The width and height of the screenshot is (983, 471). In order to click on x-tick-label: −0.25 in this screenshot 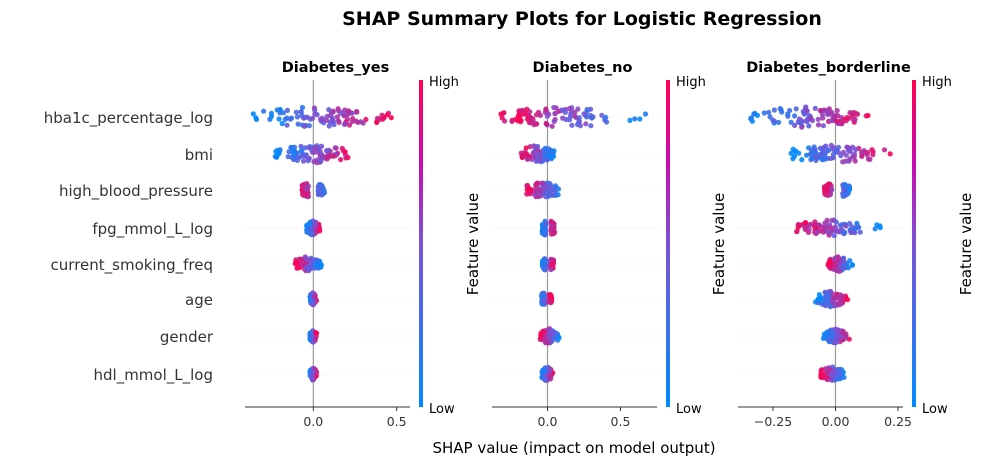, I will do `click(773, 421)`.